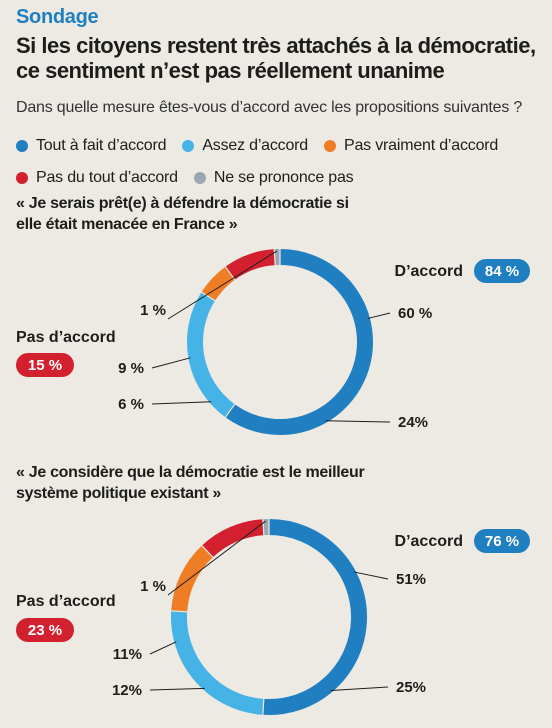 This screenshot has height=728, width=552. What do you see at coordinates (315, 617) in the screenshot?
I see `chart-2-slice-tout-a-fait` at bounding box center [315, 617].